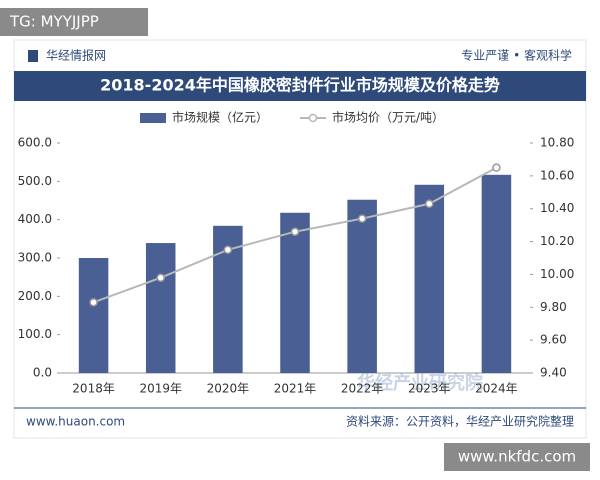  I want to click on watermark: 华经产业研究院, so click(420, 383).